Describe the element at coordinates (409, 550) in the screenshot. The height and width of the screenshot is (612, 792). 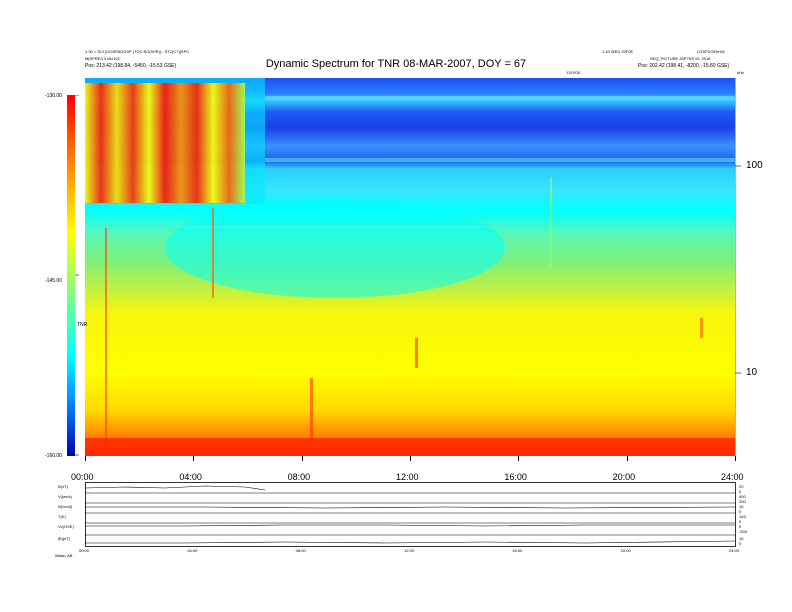
I see `panel-x-tick-label: 12:00` at that location.